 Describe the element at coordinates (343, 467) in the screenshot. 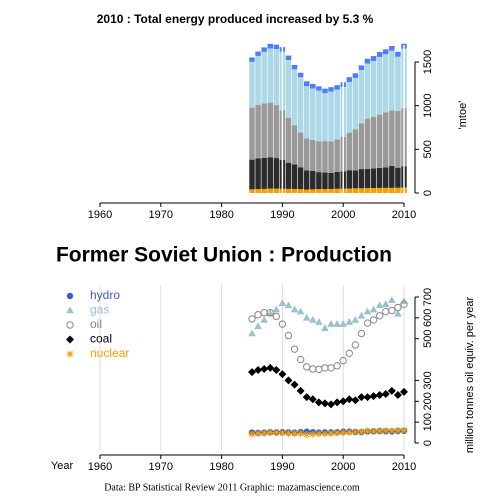

I see `x-tick-label: 2000` at that location.